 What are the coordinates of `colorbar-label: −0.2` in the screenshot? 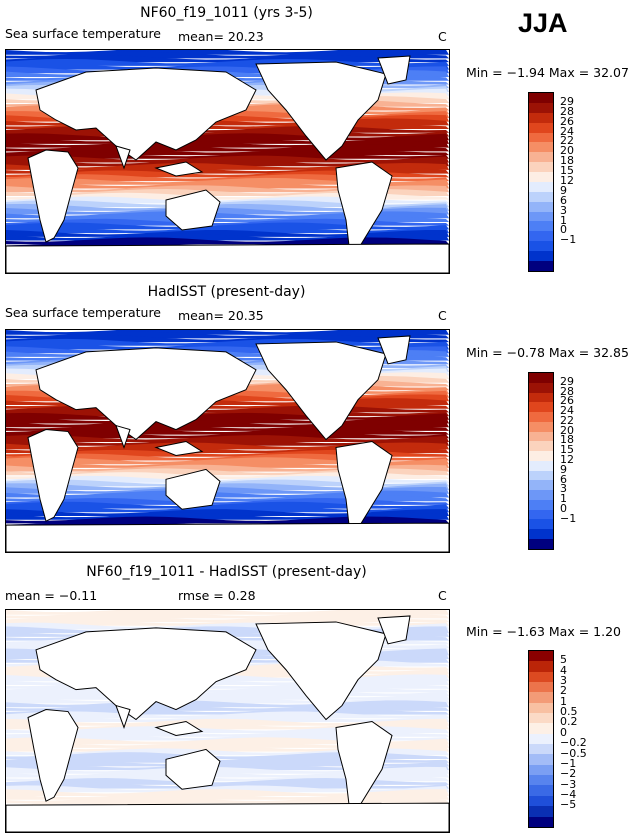 It's located at (573, 743).